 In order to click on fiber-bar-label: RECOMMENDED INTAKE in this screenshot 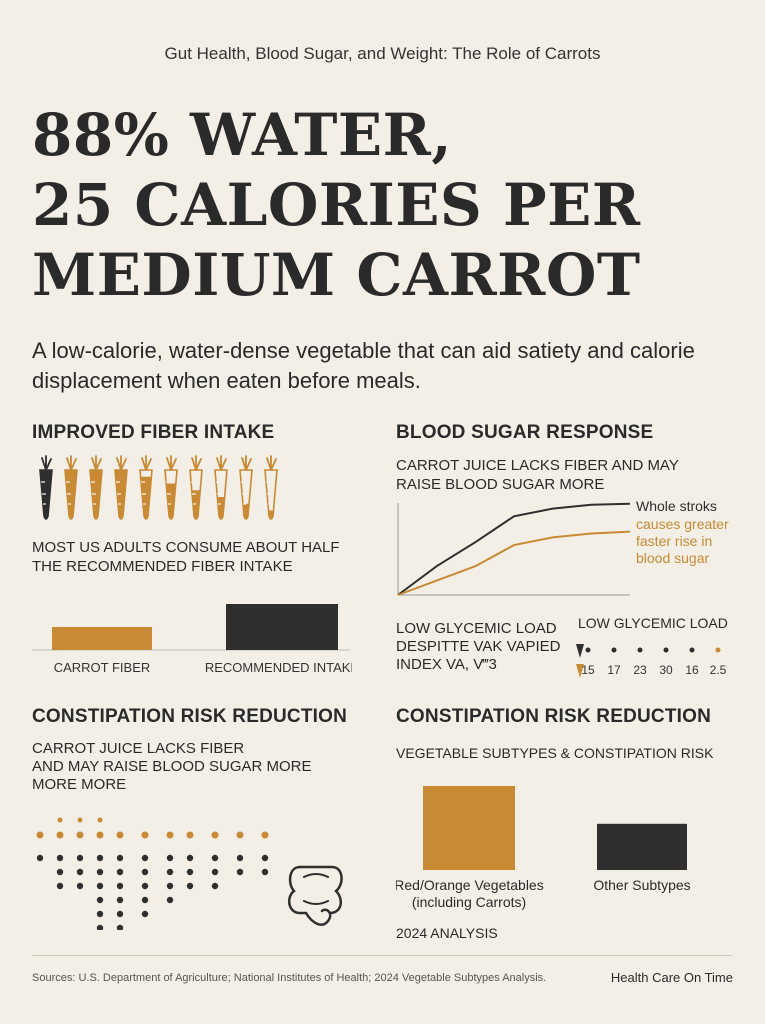, I will do `click(278, 667)`.